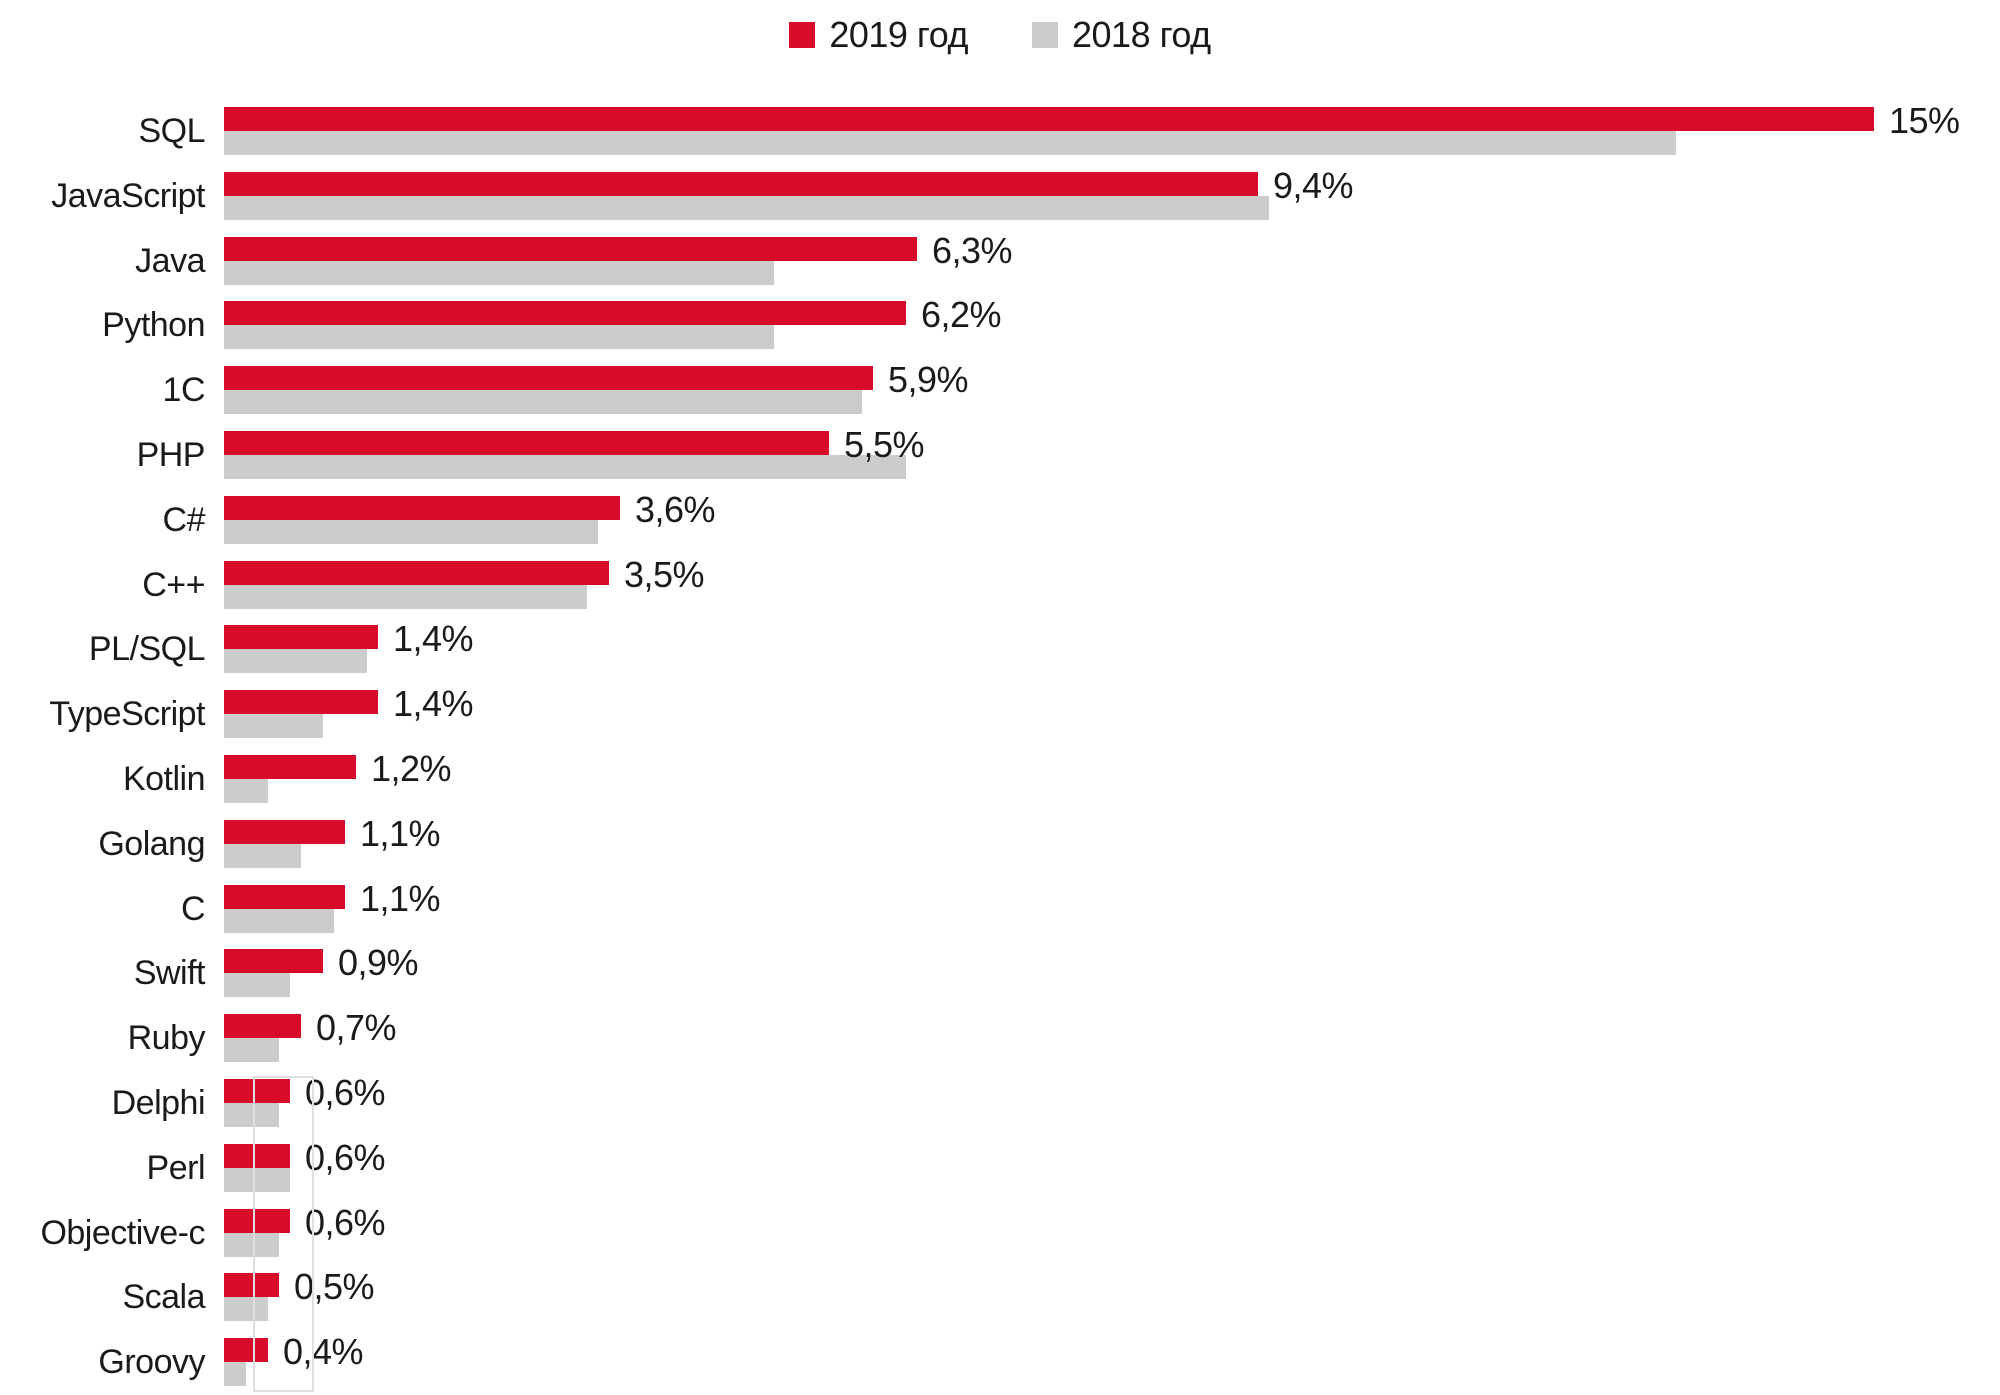  Describe the element at coordinates (884, 444) in the screenshot. I see `value-label-2019: 5,5%` at that location.